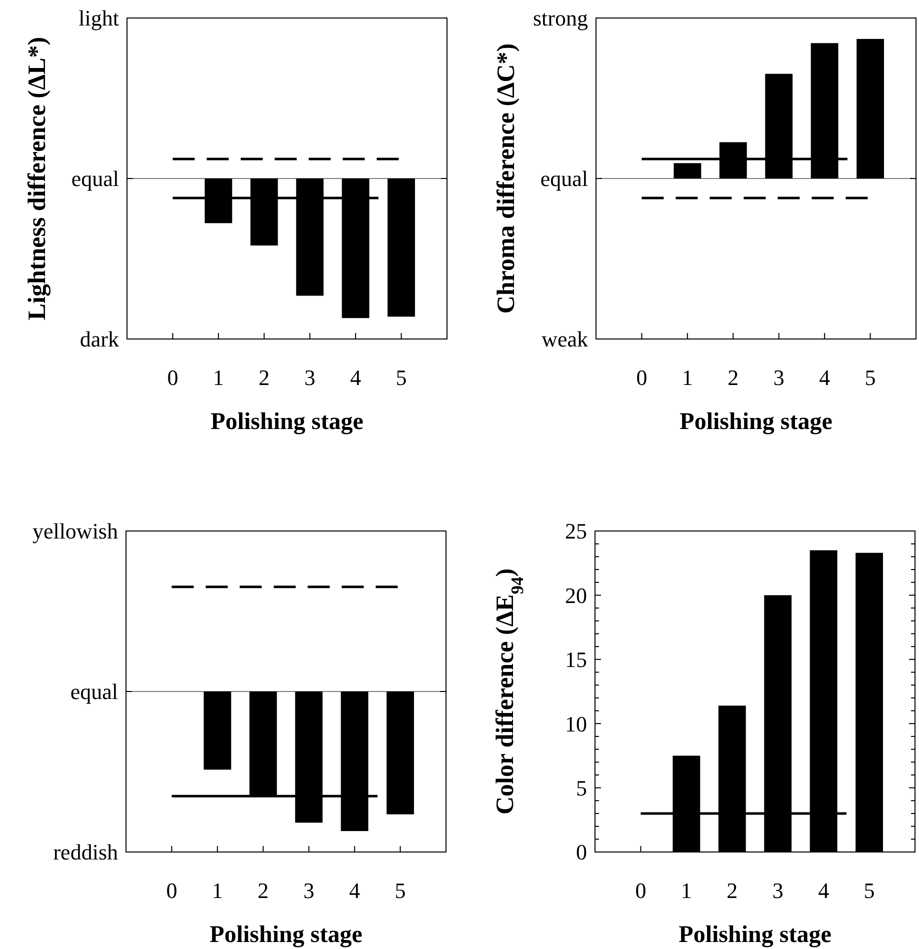 The image size is (919, 949). What do you see at coordinates (576, 659) in the screenshot?
I see `y-tick-label: 15` at bounding box center [576, 659].